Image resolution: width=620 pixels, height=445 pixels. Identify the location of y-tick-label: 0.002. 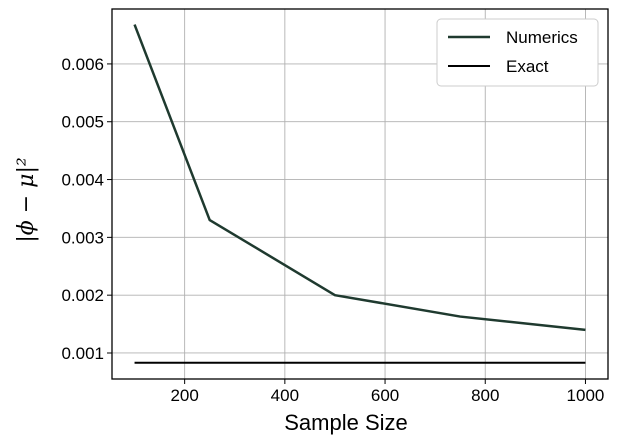
(82, 295).